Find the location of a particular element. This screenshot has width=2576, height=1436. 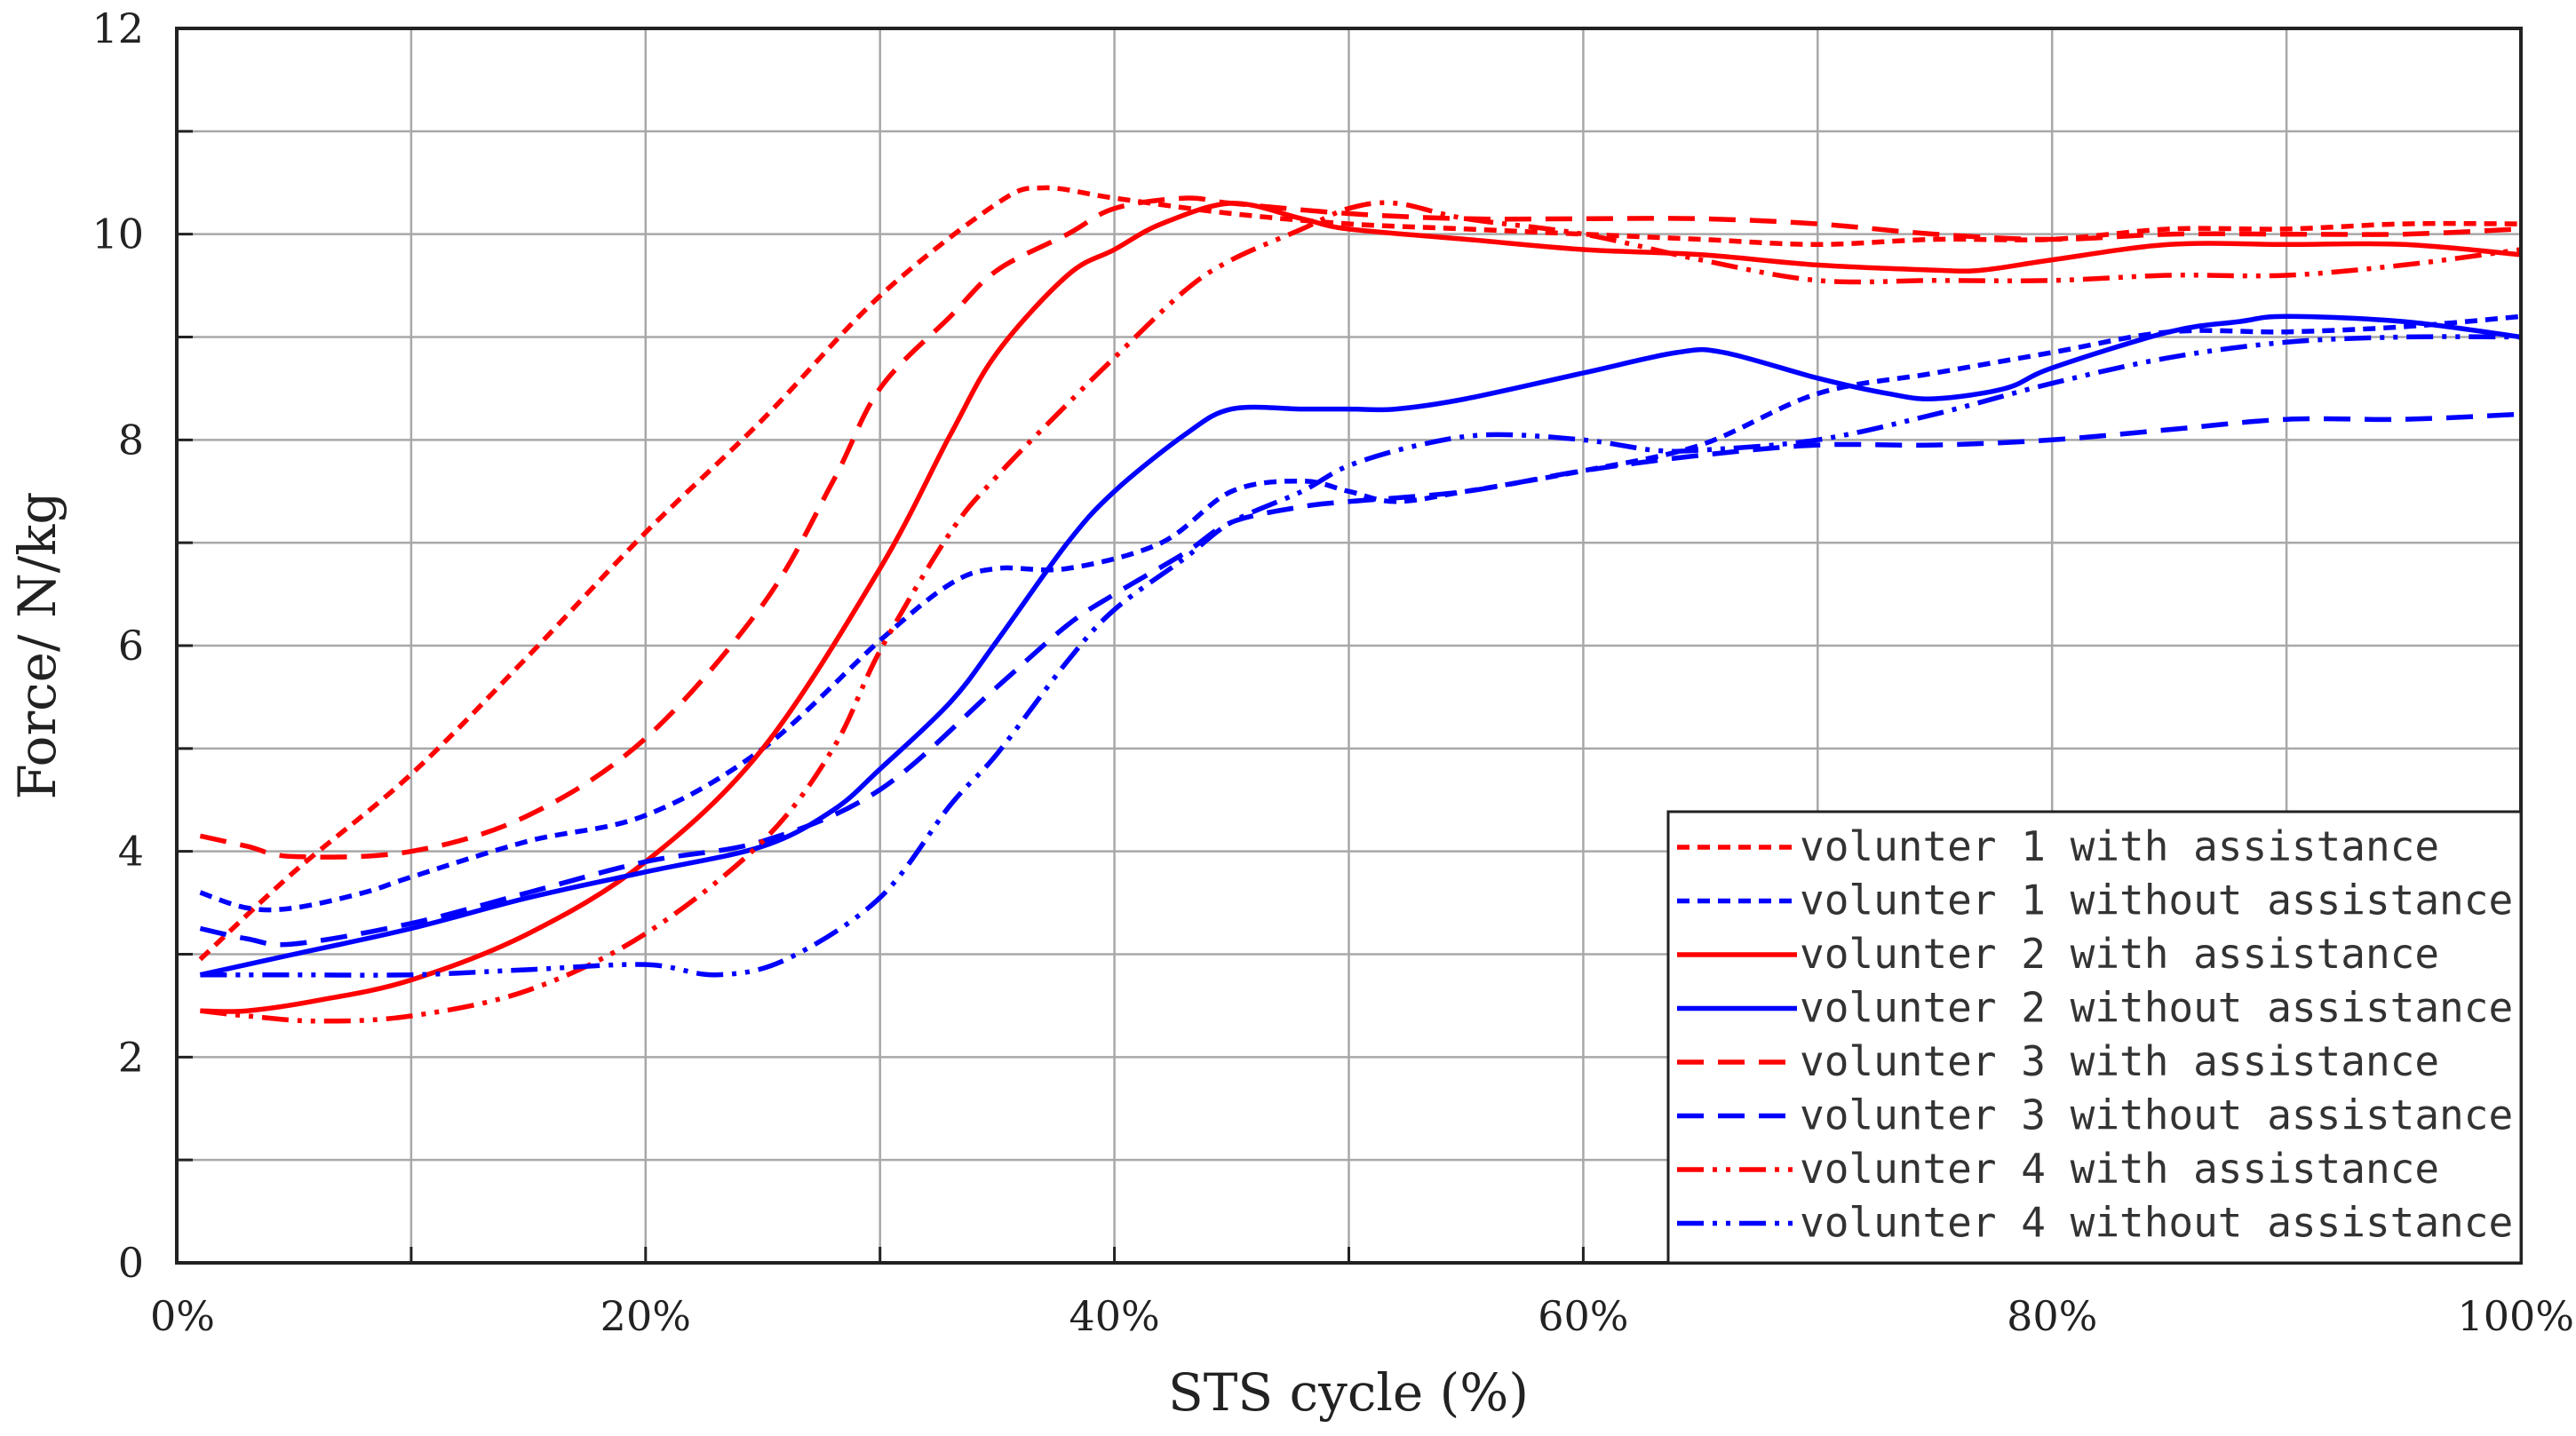

legend-item: volunter 1 without assistance is located at coordinates (2095, 901).